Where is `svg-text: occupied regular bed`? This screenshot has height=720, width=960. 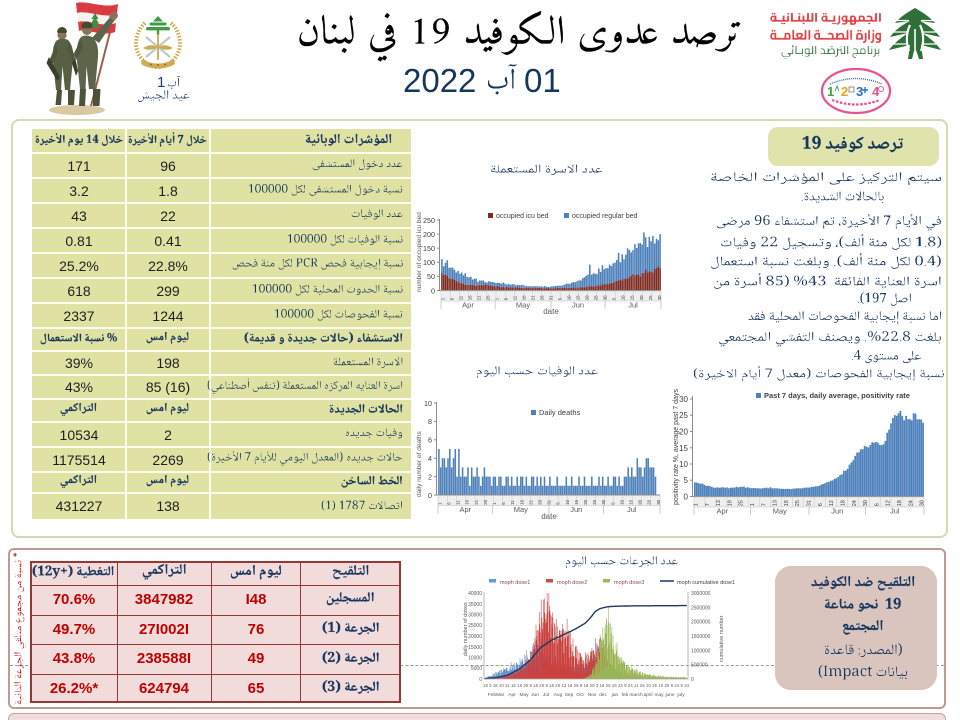 svg-text: occupied regular bed is located at coordinates (604, 216).